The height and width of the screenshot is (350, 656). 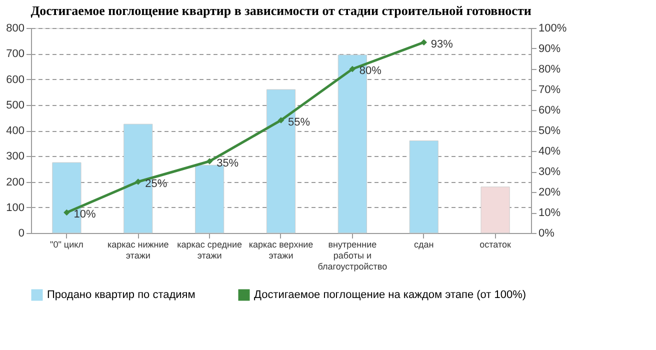 What do you see at coordinates (121, 295) in the screenshot?
I see `legend-label: Продано квартир по стадиям` at bounding box center [121, 295].